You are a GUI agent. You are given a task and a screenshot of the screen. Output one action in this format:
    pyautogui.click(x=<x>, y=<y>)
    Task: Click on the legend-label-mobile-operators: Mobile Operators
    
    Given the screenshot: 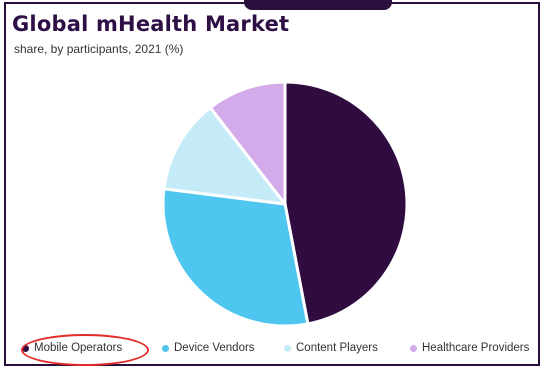 What is the action you would take?
    pyautogui.click(x=78, y=348)
    